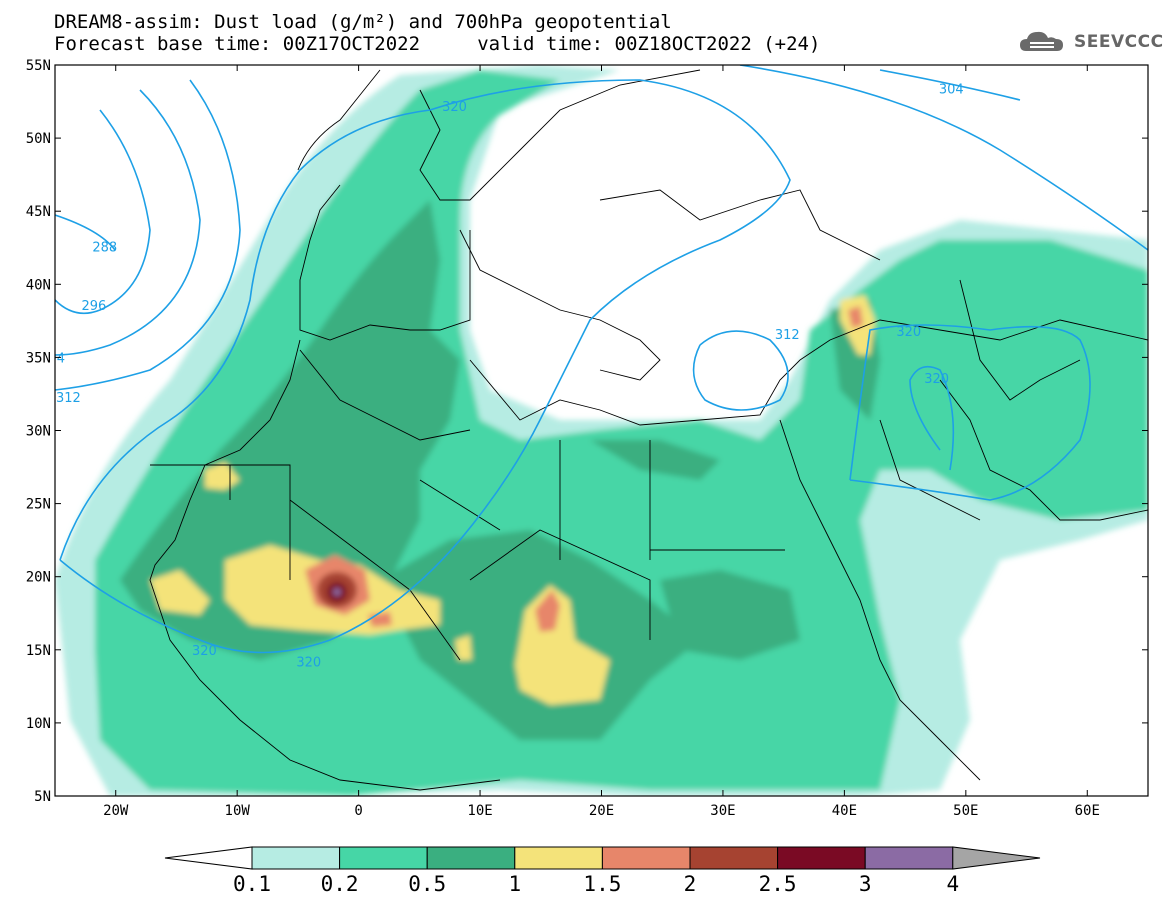 The image size is (1165, 907). I want to click on lat-tick-label: 55N, so click(38, 66).